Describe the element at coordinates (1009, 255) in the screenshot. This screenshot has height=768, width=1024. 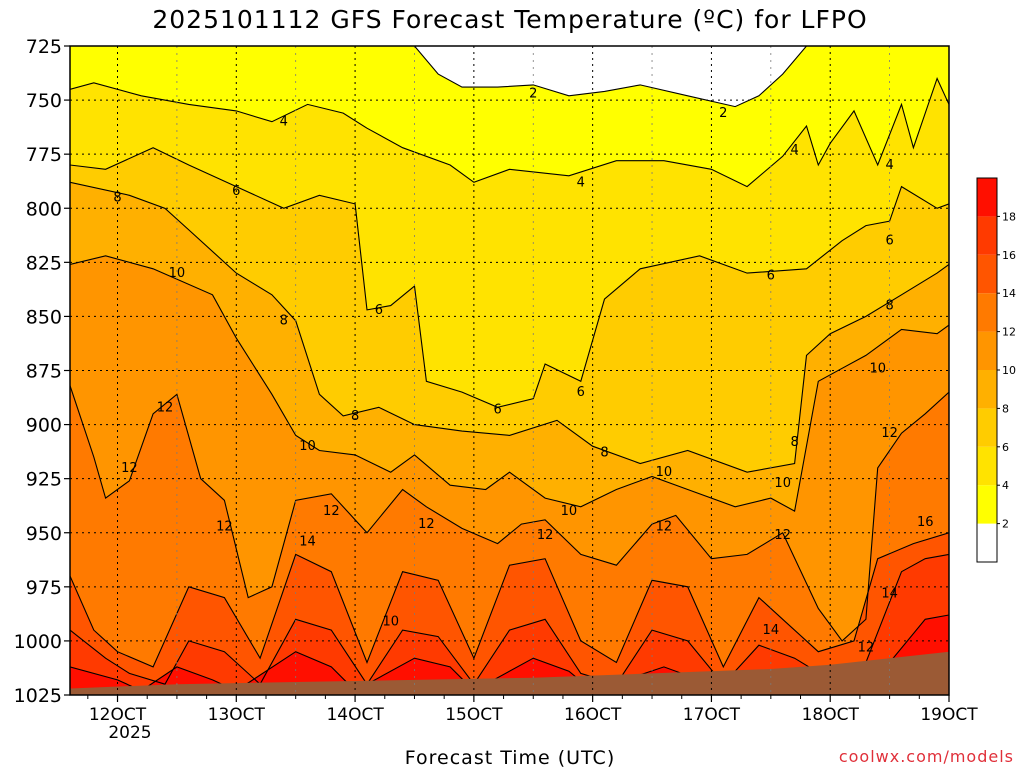
I see `legend-tick-label: 16` at that location.